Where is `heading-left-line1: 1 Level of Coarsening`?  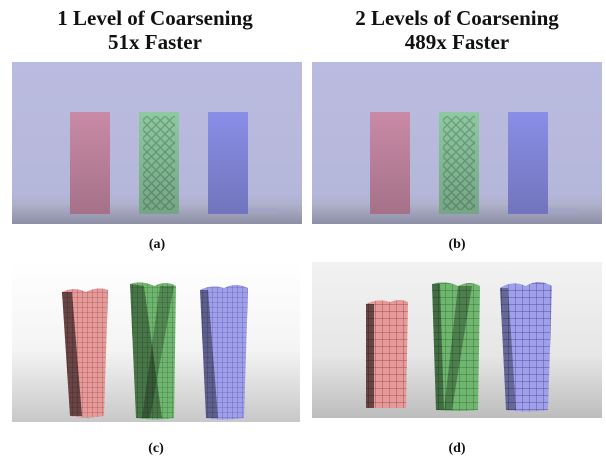
heading-left-line1: 1 Level of Coarsening is located at coordinates (155, 18).